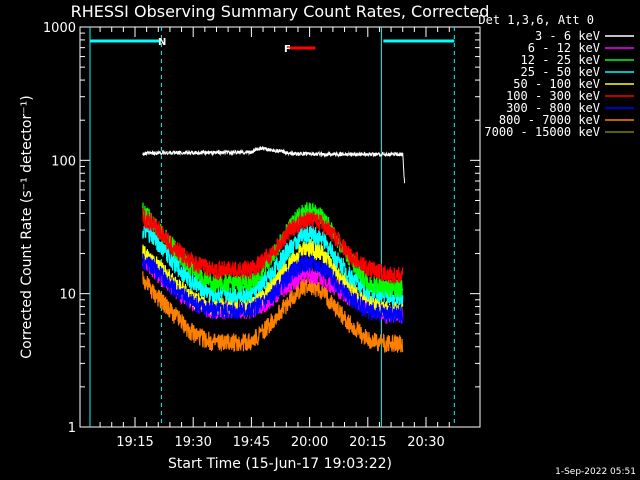  I want to click on marker-label: N, so click(162, 42).